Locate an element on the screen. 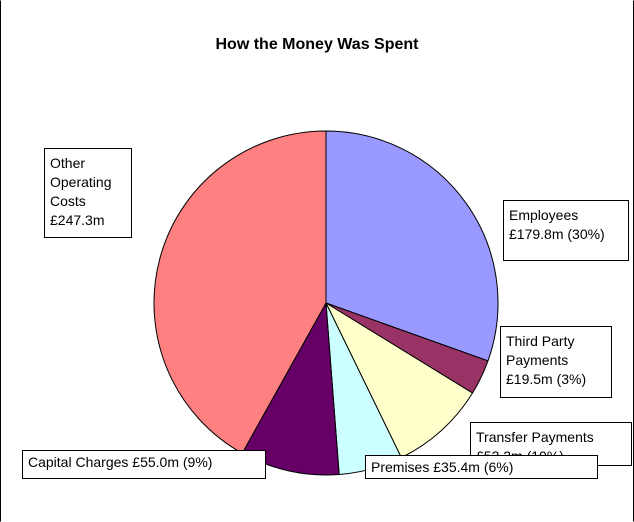 Image resolution: width=634 pixels, height=522 pixels. data-label: Third Party Payments £19.5m (3%) is located at coordinates (556, 362).